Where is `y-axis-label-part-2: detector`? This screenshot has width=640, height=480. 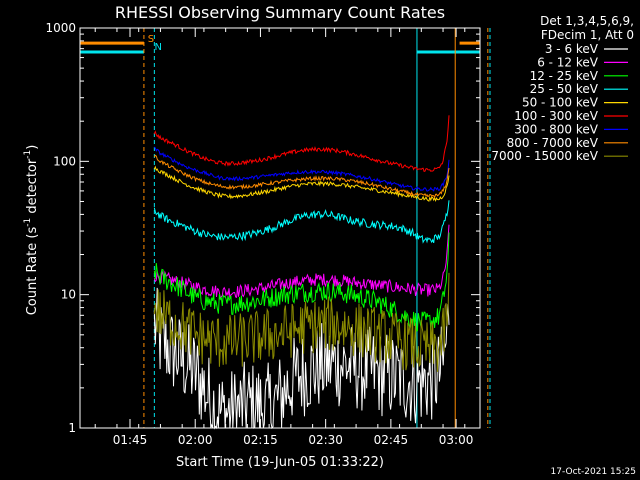
y-axis-label-part-2: detector is located at coordinates (32, 188).